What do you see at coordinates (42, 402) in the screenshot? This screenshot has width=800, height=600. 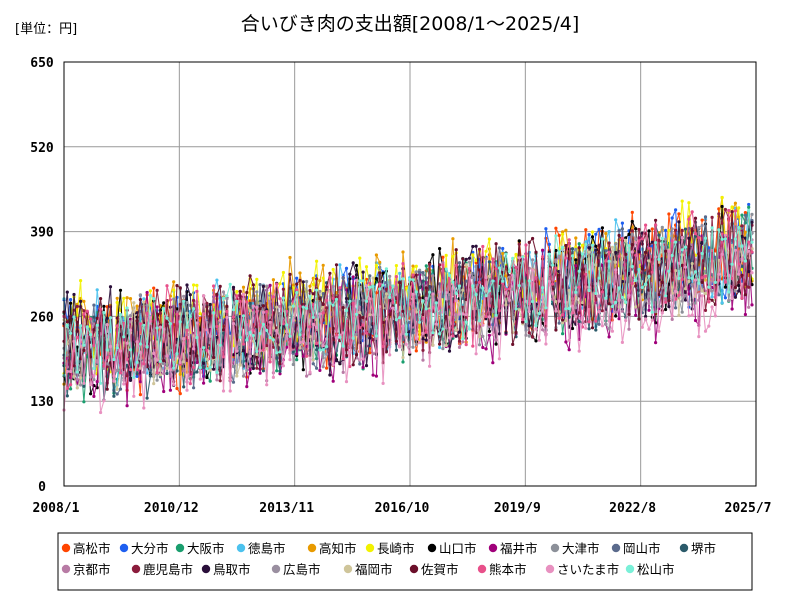 I see `y-tick-label: 130` at bounding box center [42, 402].